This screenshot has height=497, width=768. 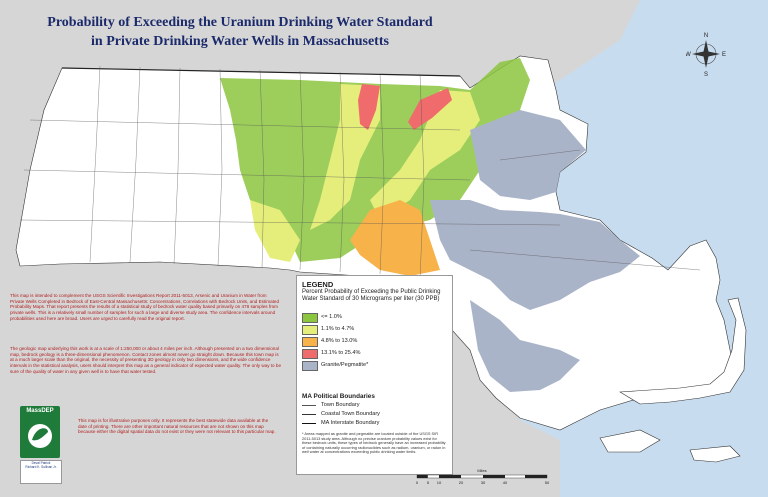 What do you see at coordinates (331, 317) in the screenshot?
I see `legend-label-1: <= 1.0%` at bounding box center [331, 317].